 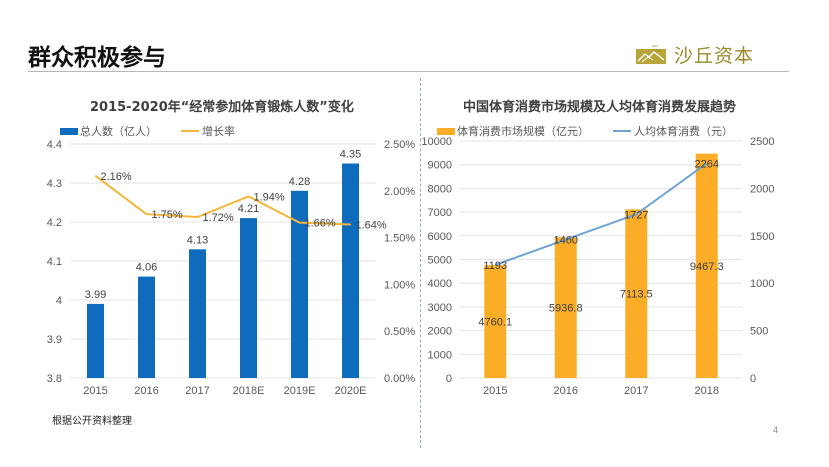 What do you see at coordinates (97, 58) in the screenshot?
I see `page-title: 群众积极参与` at bounding box center [97, 58].